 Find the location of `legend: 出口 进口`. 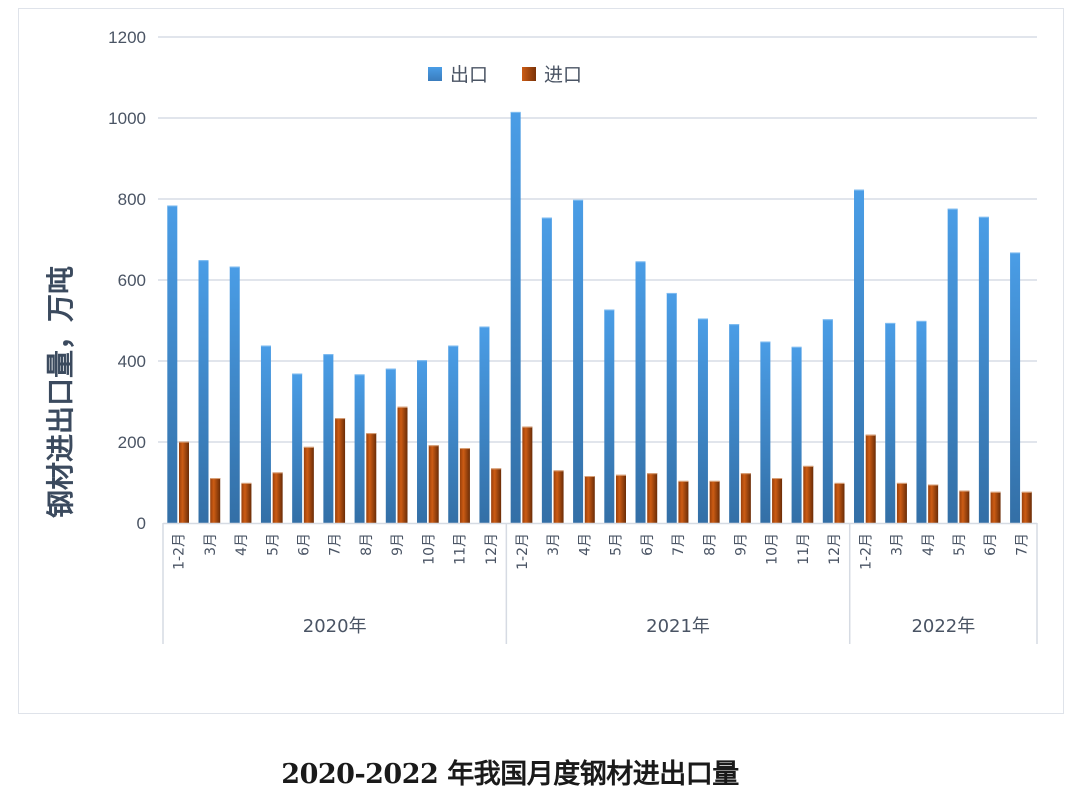

legend: 出口 进口 is located at coordinates (505, 75).